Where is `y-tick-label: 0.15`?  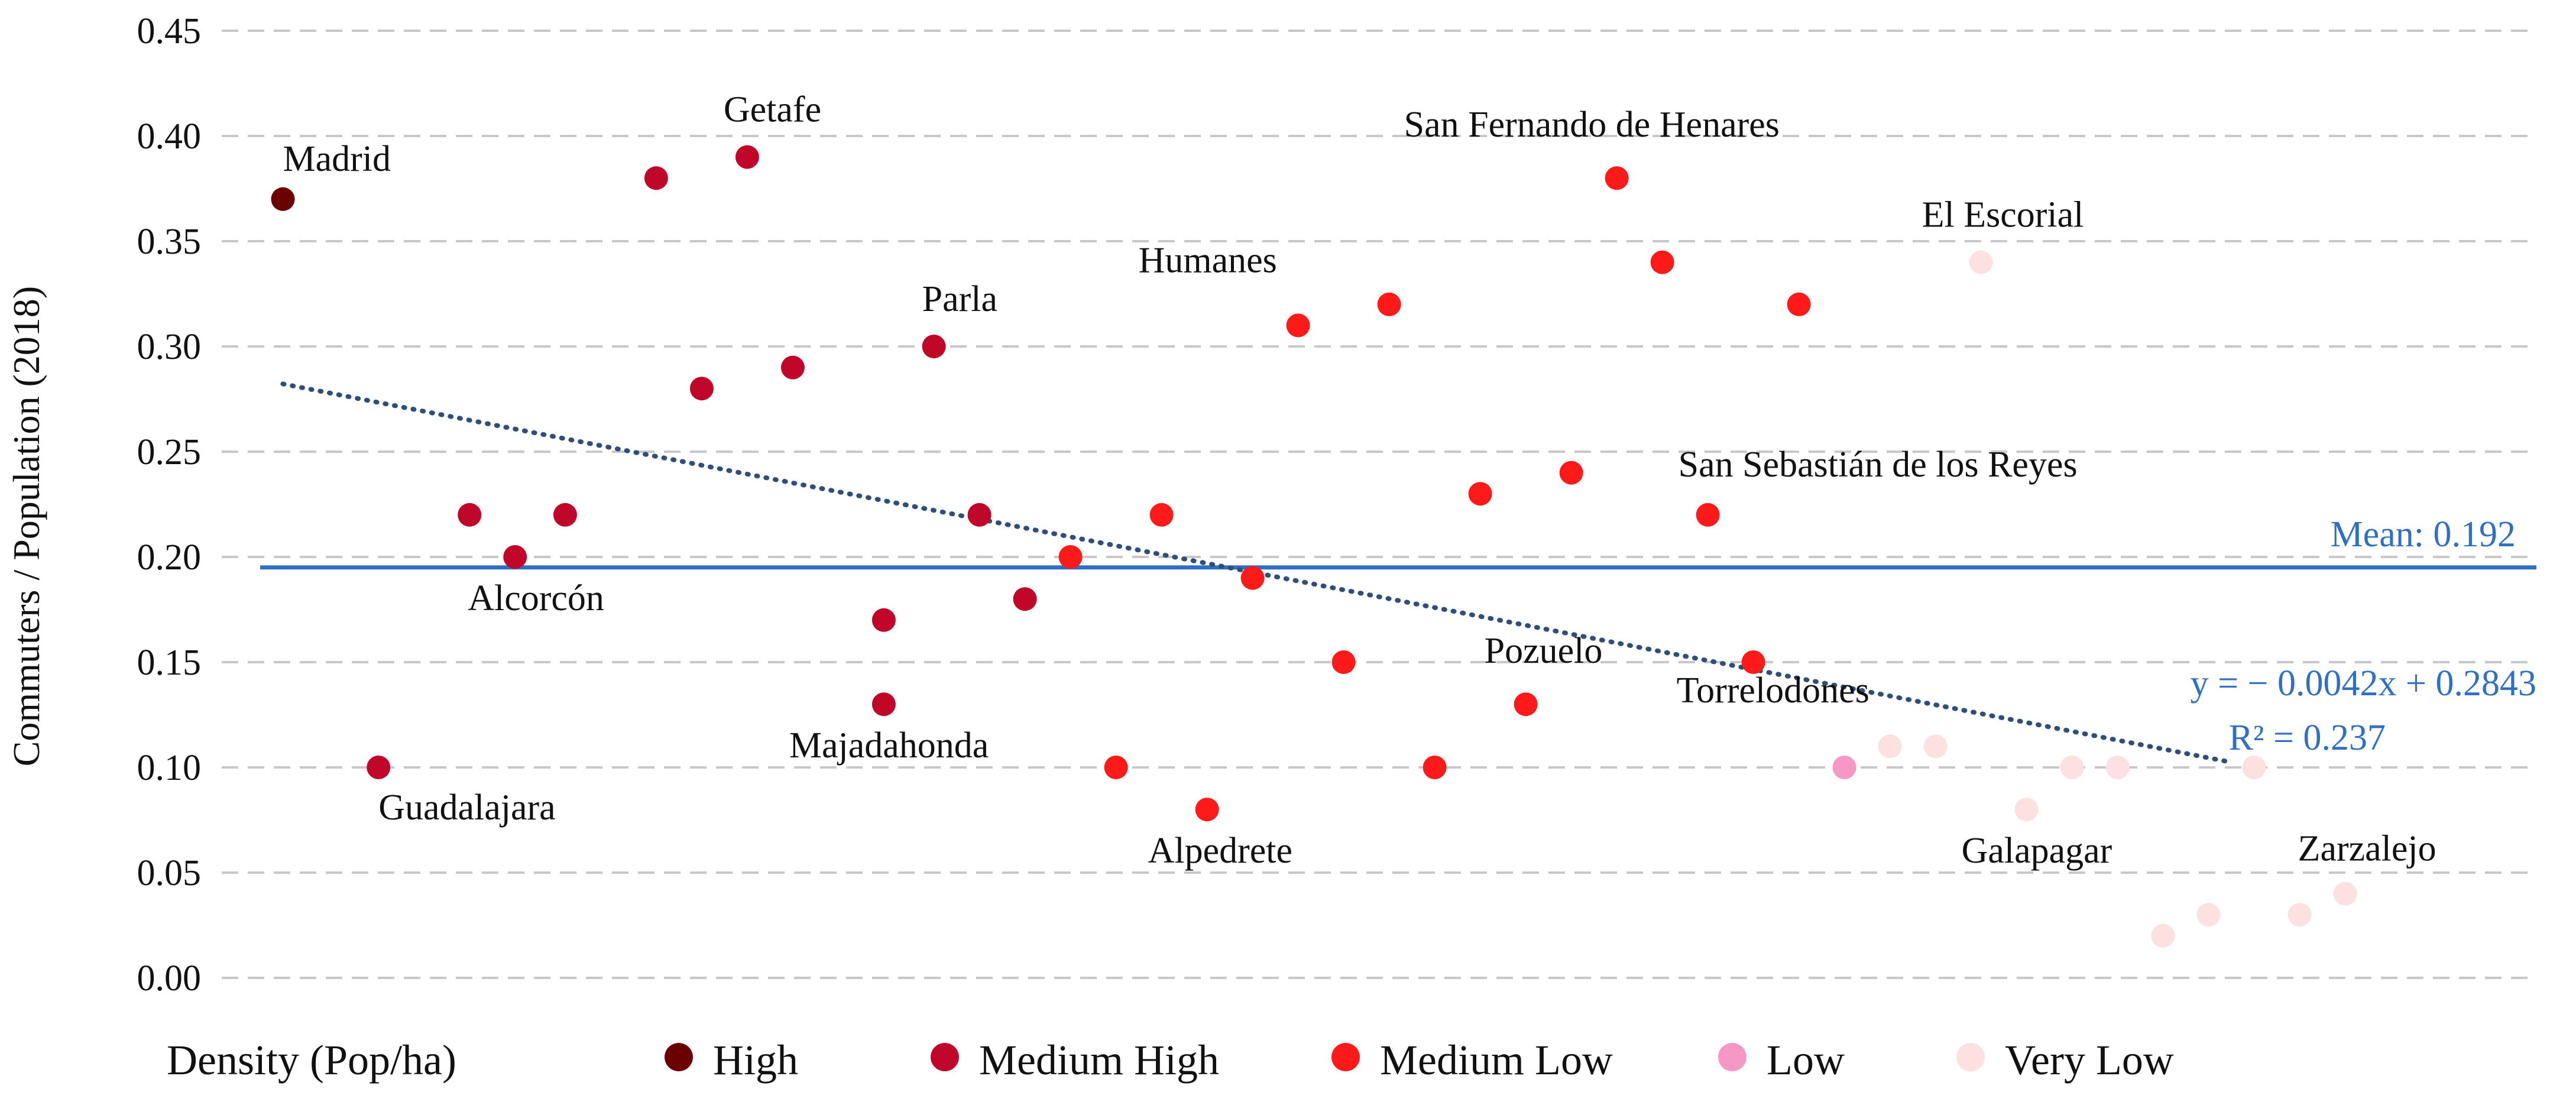 y-tick-label: 0.15 is located at coordinates (169, 663).